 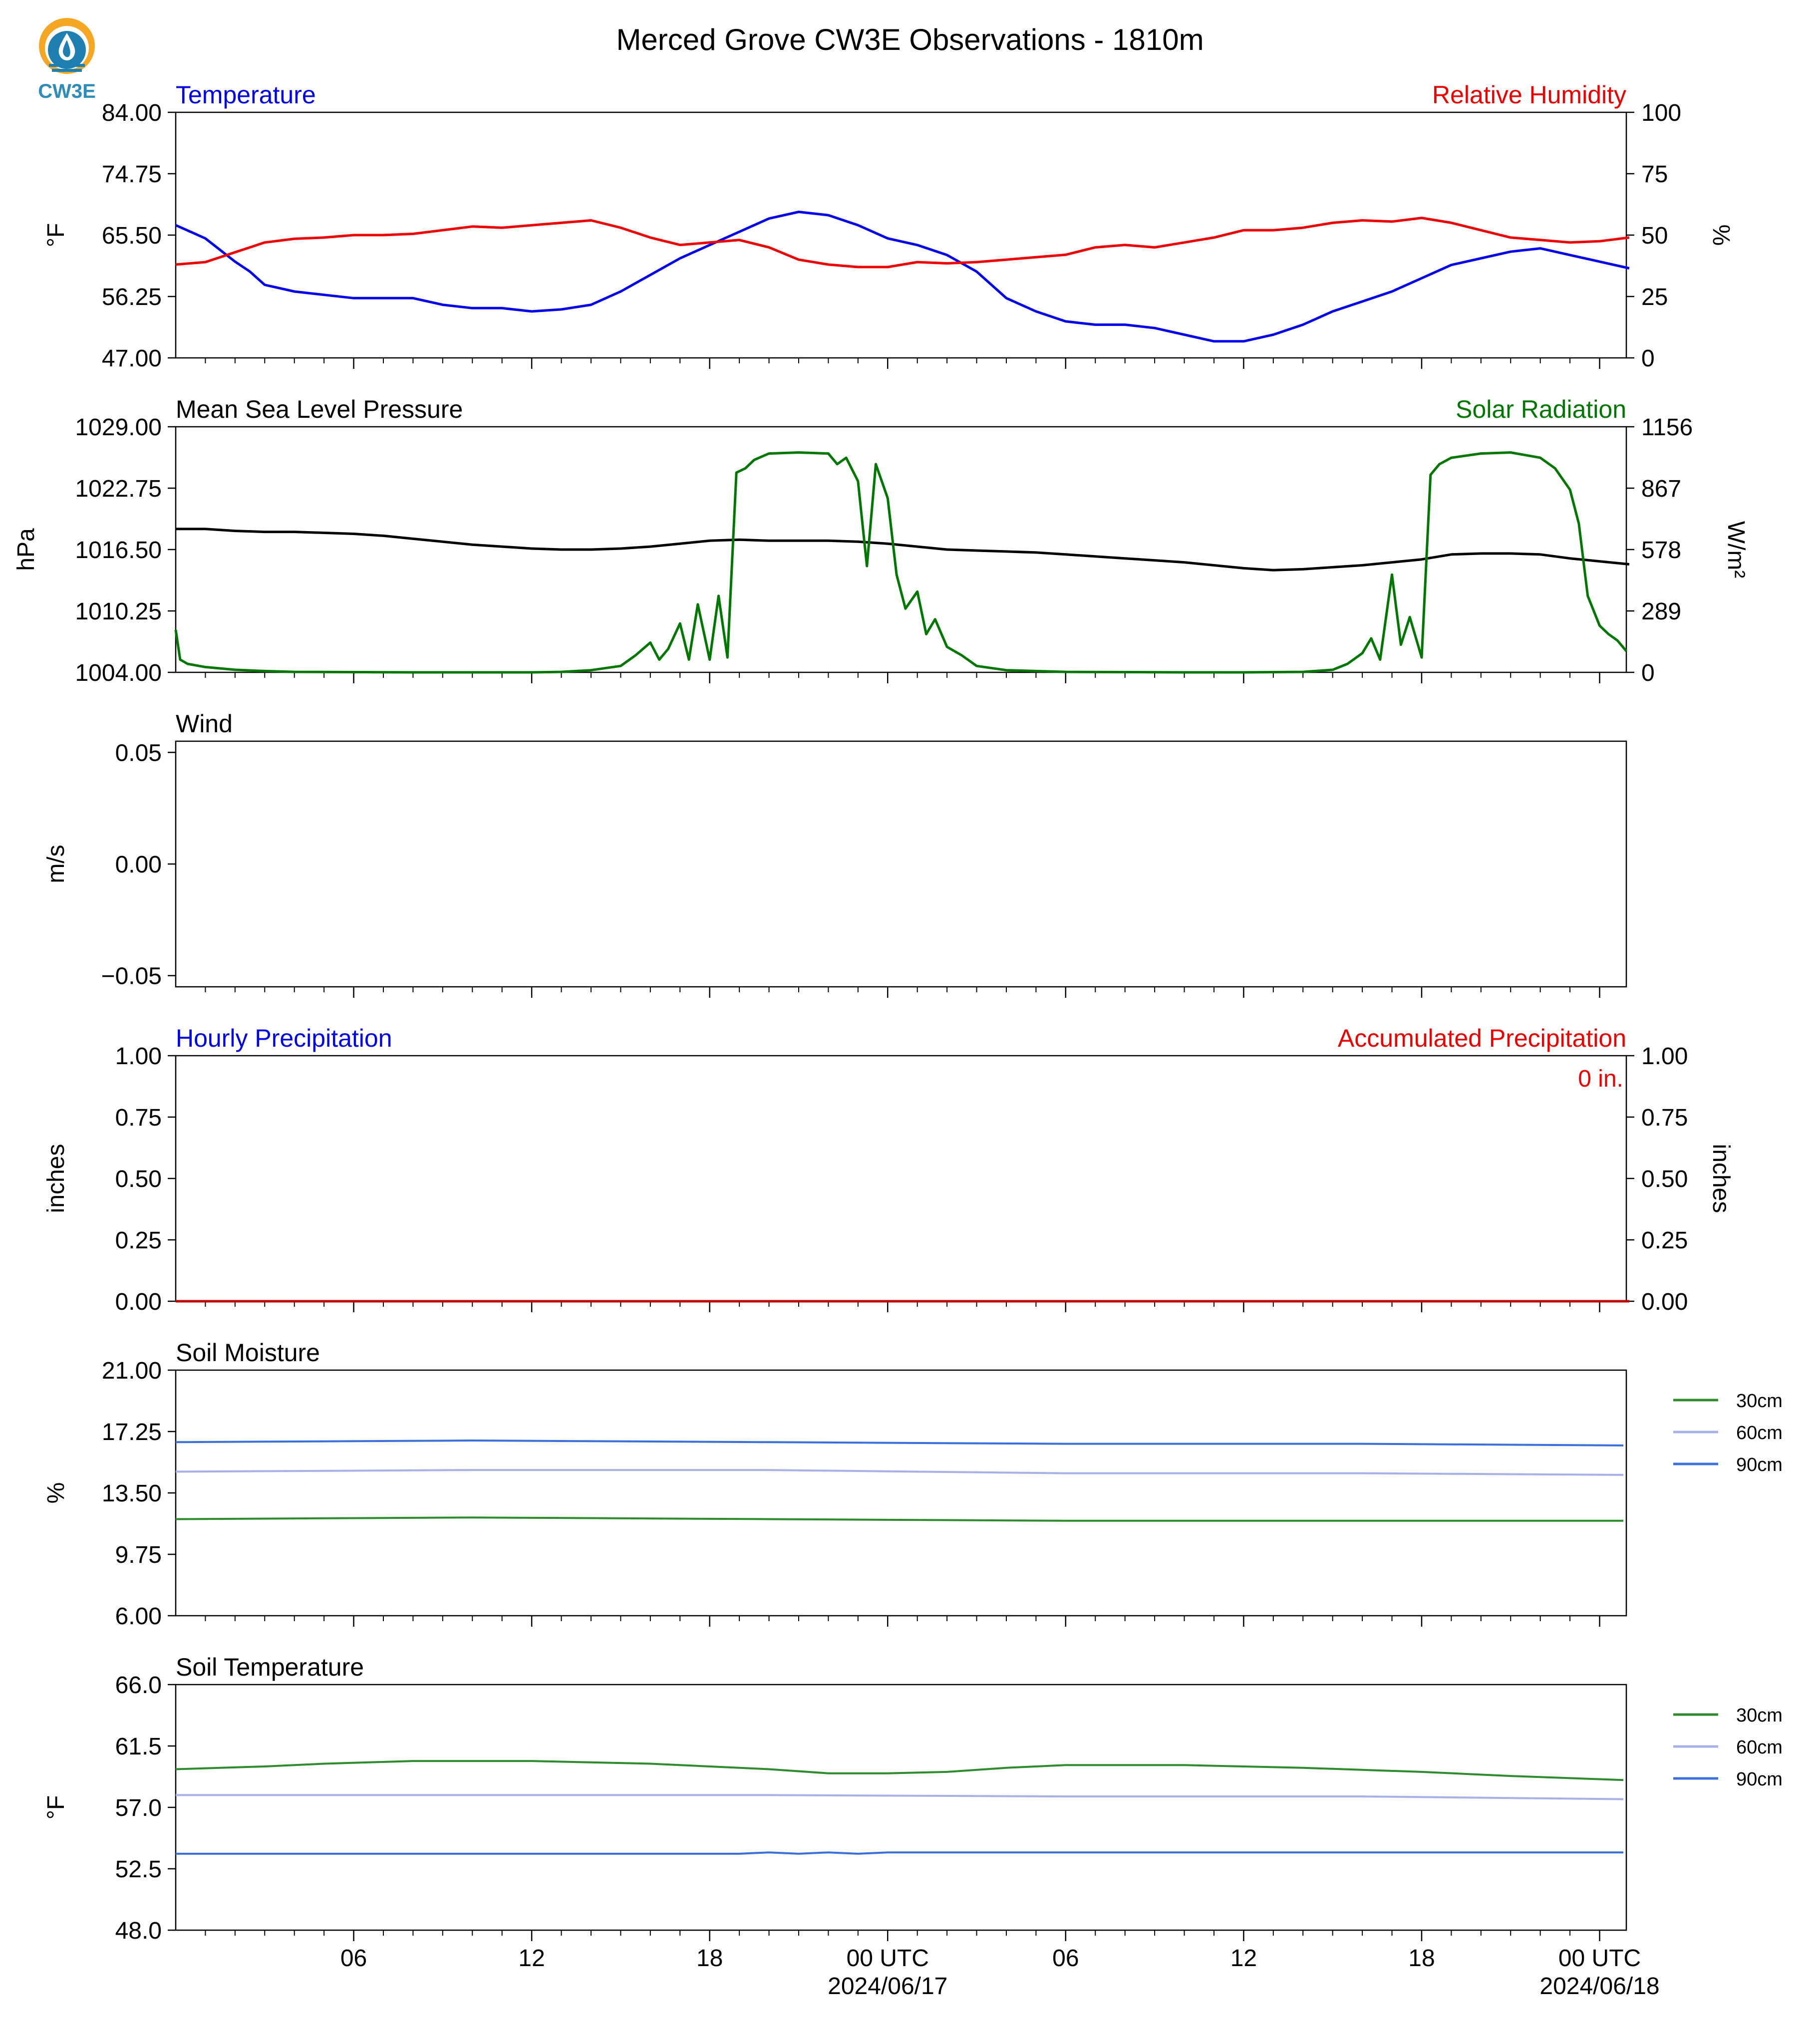 I want to click on y-tick-label-right: 578, so click(x=1661, y=550).